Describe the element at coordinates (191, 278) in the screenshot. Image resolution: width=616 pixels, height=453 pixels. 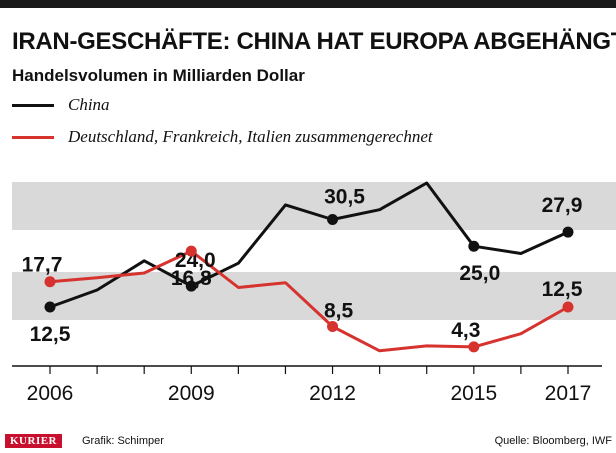
I see `data-label-europe-2009: 16,8` at that location.